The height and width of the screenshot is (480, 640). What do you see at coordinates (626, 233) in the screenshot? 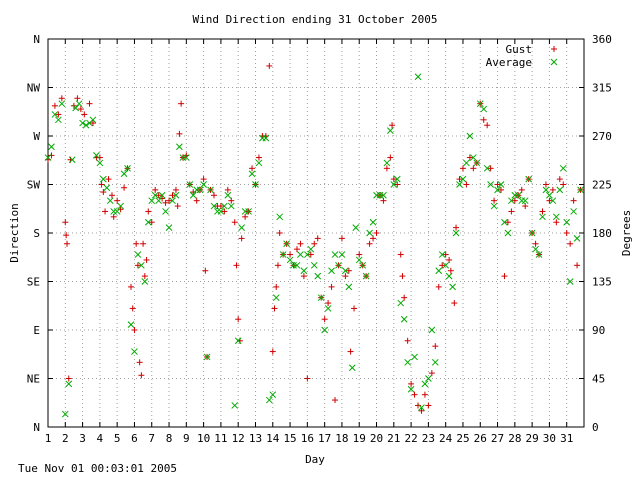
I see `y-axis-right-label: Degrees` at bounding box center [626, 233].